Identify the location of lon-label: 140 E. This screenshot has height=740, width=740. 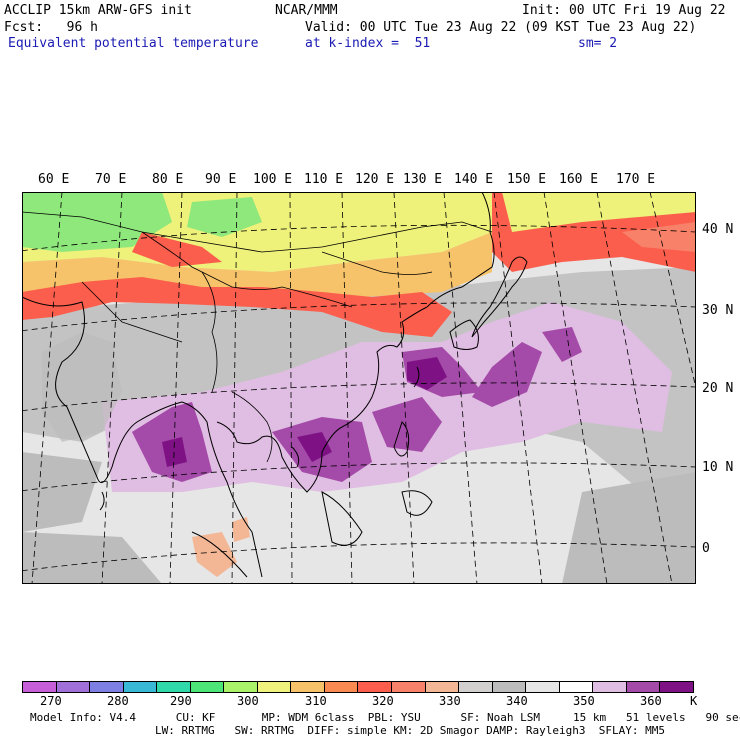
(474, 179).